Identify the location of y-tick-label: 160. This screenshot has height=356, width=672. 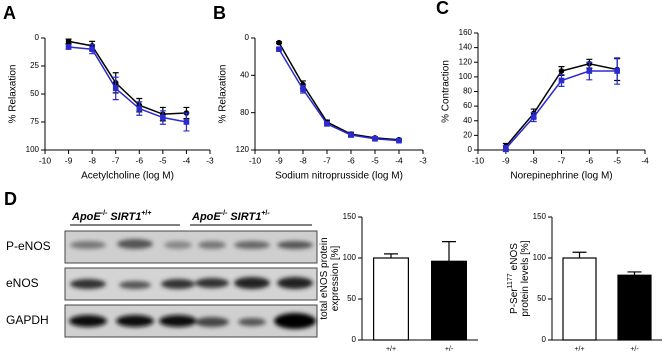
(466, 32).